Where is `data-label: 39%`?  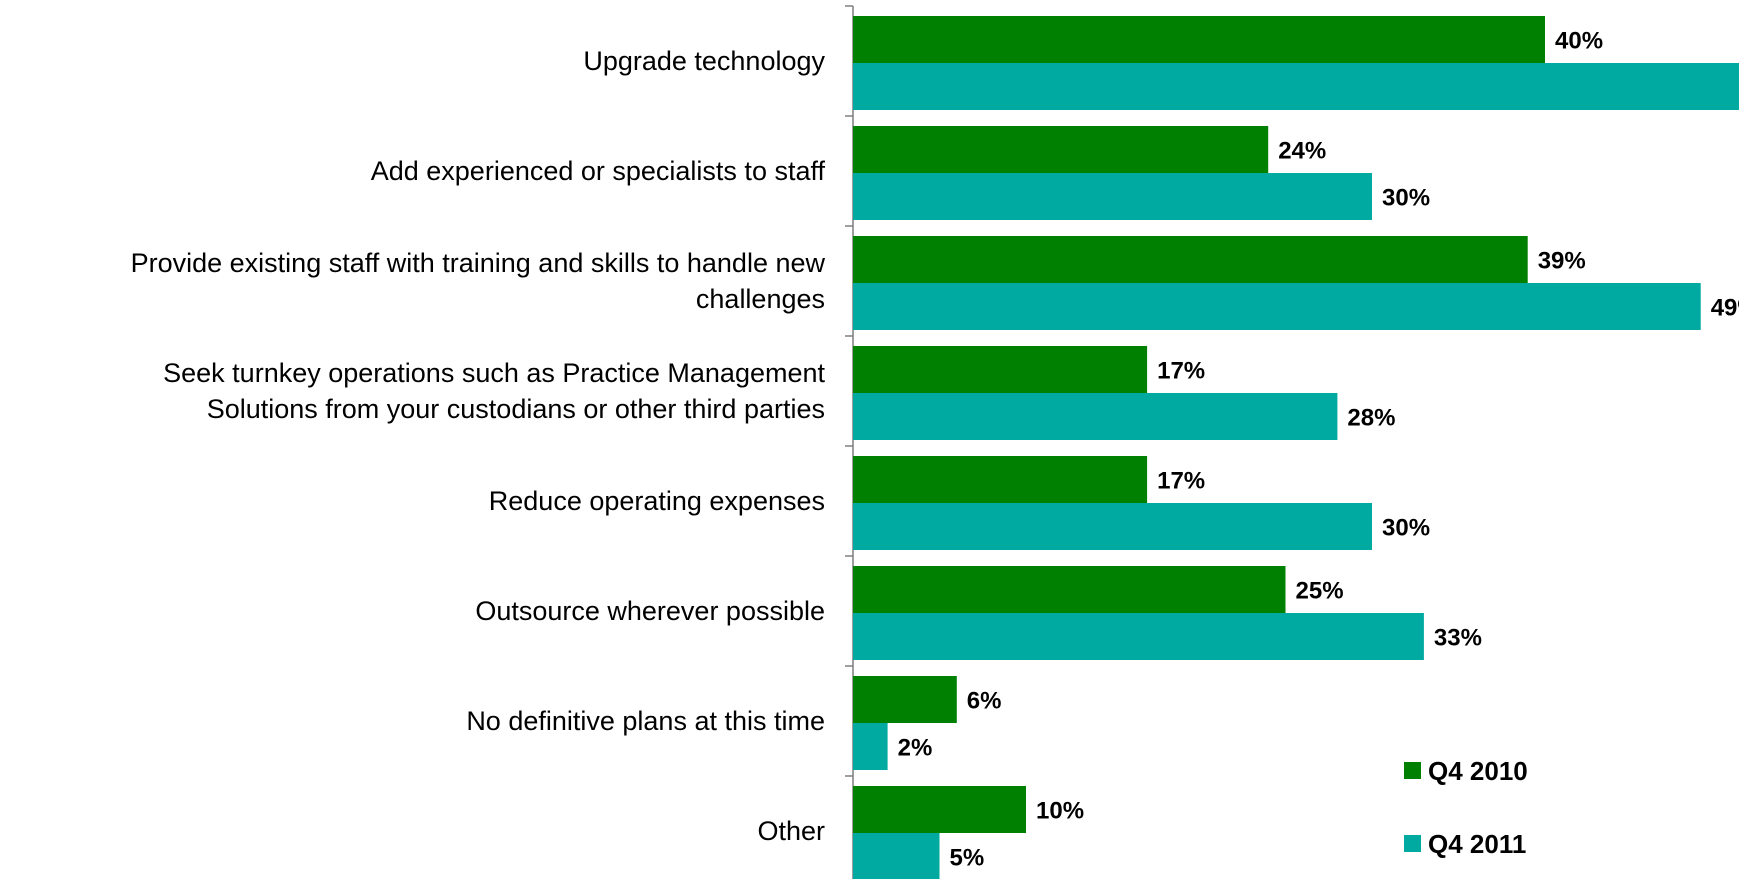
data-label: 39% is located at coordinates (1562, 261).